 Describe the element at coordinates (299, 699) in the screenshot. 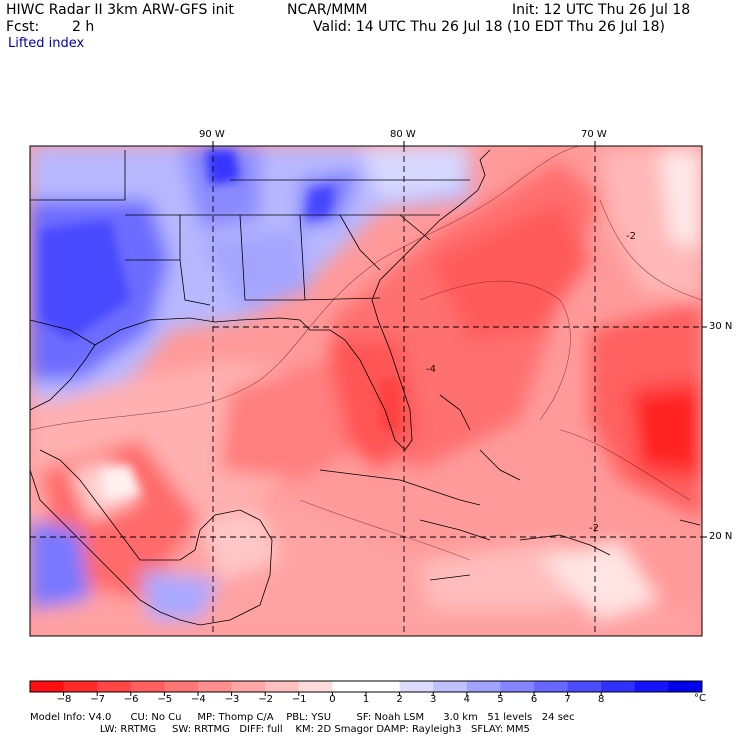

I see `colorbar-tick-label: −1` at that location.